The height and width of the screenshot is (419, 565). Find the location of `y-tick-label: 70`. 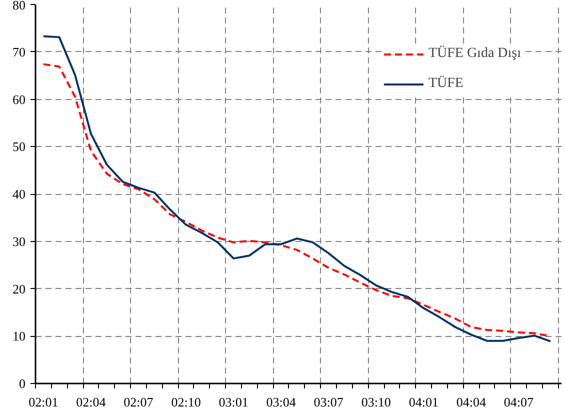

y-tick-label: 70 is located at coordinates (19, 52).